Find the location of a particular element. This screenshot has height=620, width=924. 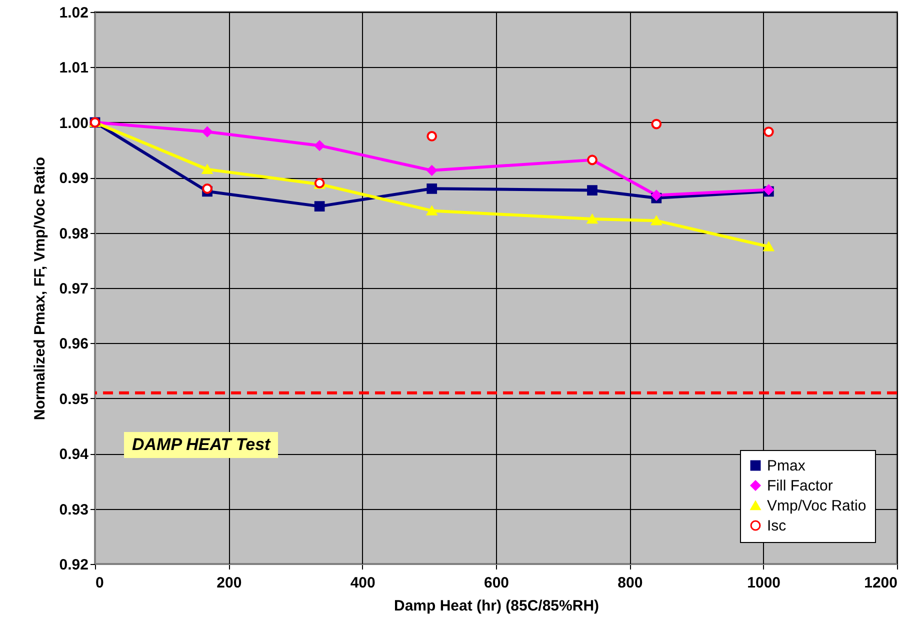

x-tick-label: 600 is located at coordinates (497, 583).